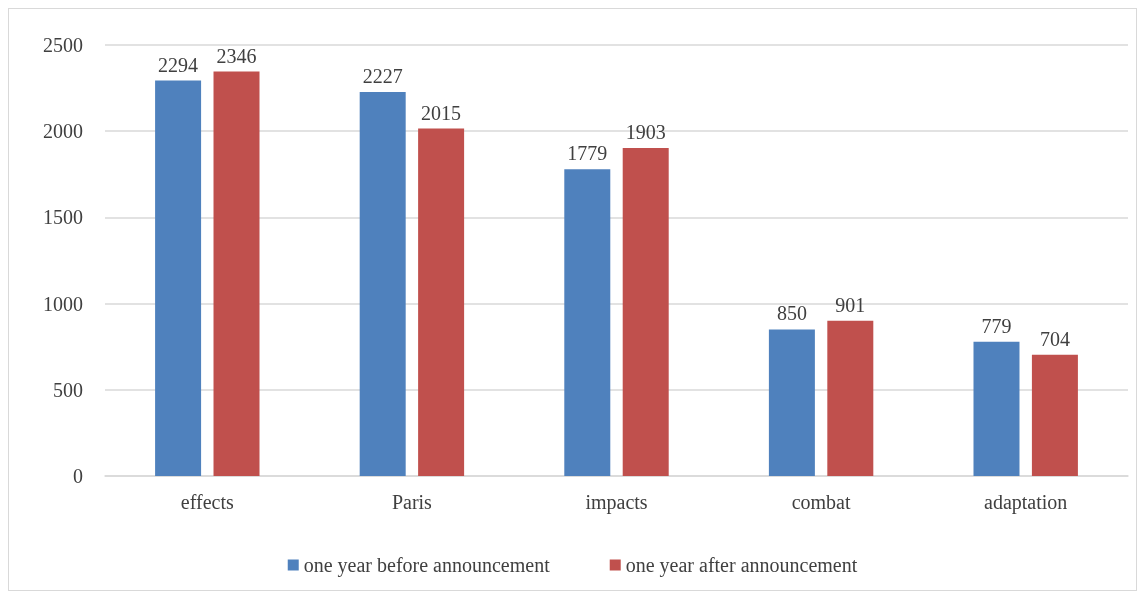  Describe the element at coordinates (441, 112) in the screenshot. I see `data-label: 2015` at that location.